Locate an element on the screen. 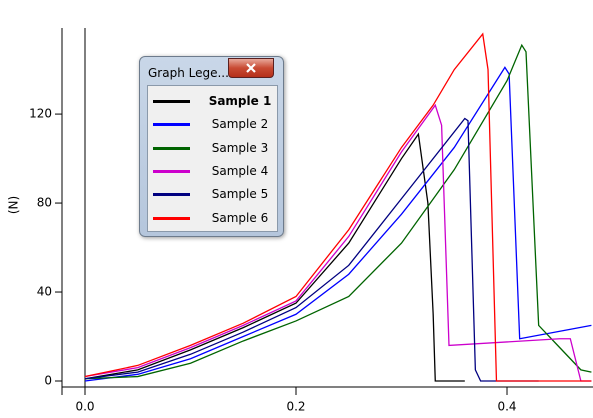 This screenshot has width=593, height=418. legend-entry: Sample 6 is located at coordinates (212, 218).